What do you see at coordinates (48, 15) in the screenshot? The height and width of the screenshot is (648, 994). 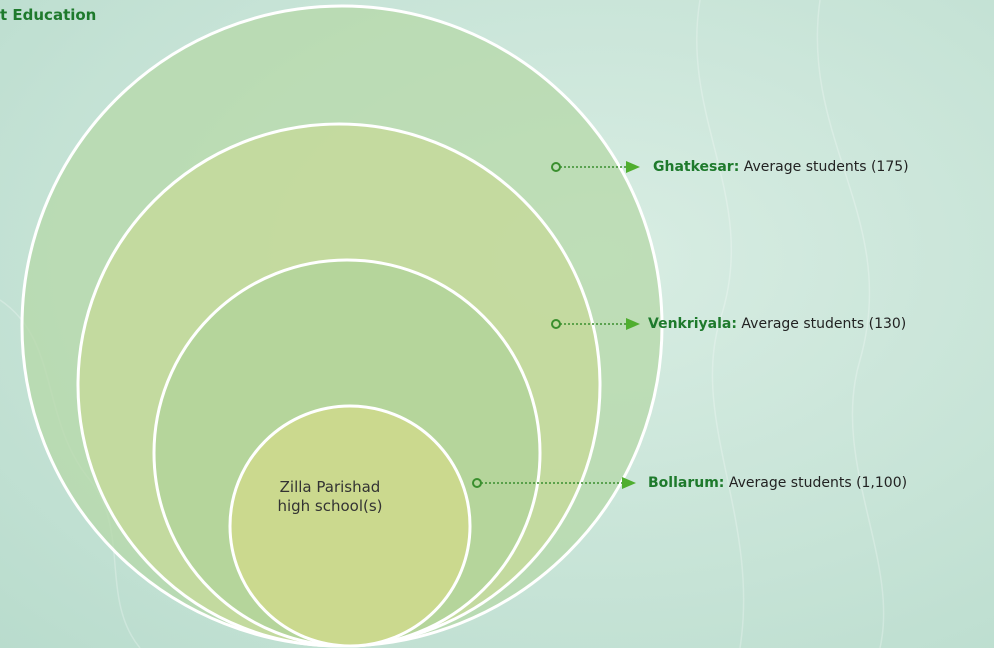 I see `title: t Education` at bounding box center [48, 15].